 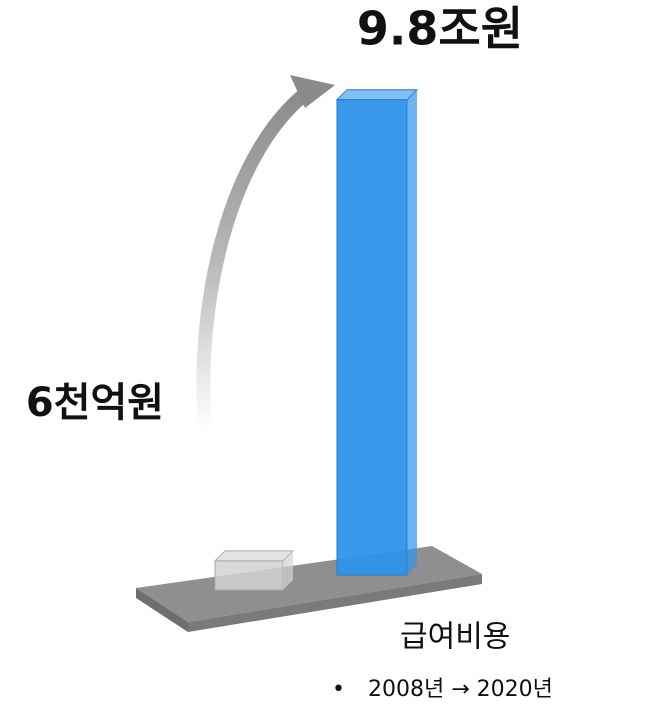 What do you see at coordinates (335, 603) in the screenshot?
I see `platform-front` at bounding box center [335, 603].